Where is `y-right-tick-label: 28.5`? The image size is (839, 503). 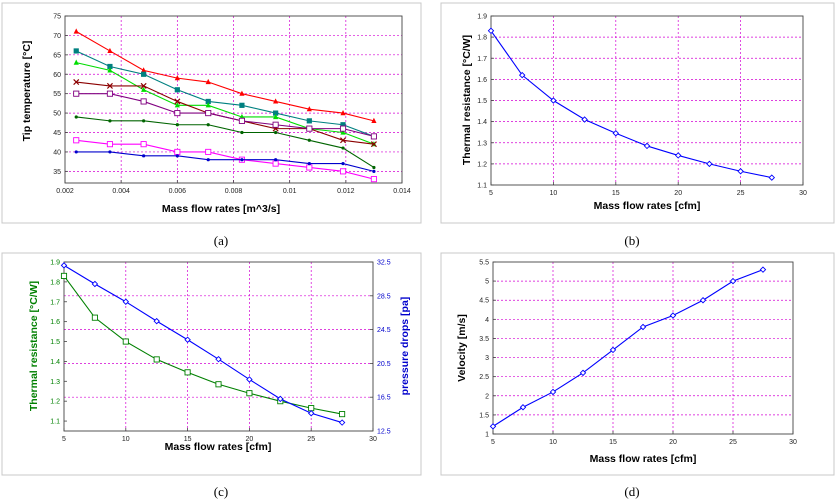
y-right-tick-label: 28.5 is located at coordinates (384, 296).